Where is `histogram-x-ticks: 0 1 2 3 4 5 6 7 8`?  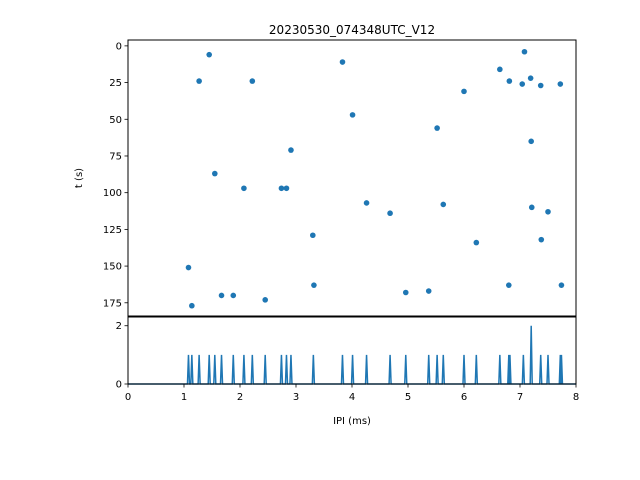
histogram-x-ticks: 0 1 2 3 4 5 6 7 8 is located at coordinates (352, 393).